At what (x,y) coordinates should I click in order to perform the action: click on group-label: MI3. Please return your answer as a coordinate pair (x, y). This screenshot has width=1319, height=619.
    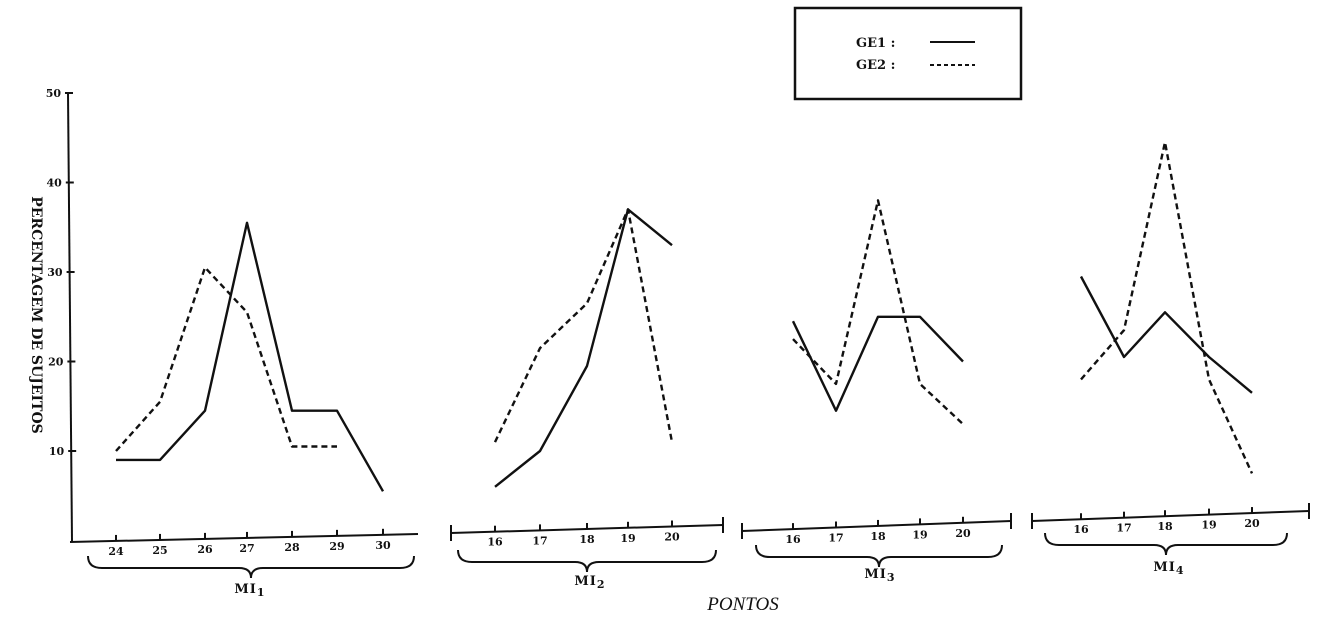
    Looking at the image, I should click on (879, 575).